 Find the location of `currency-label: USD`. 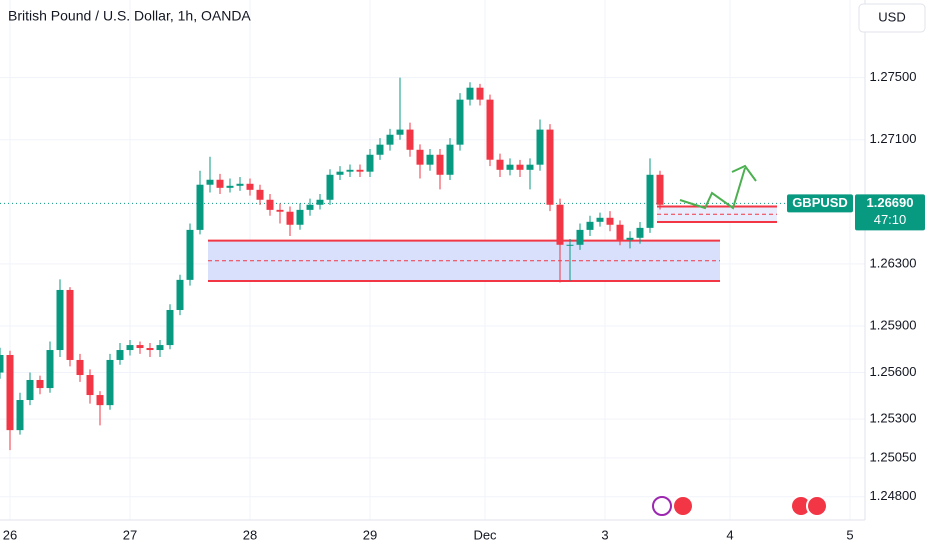

currency-label: USD is located at coordinates (891, 16).